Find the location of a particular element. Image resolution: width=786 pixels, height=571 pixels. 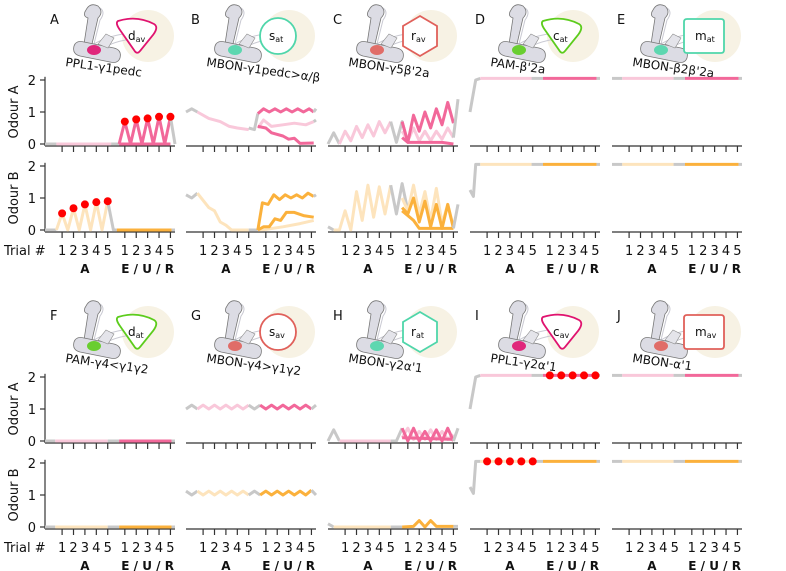

odour-badge: mav is located at coordinates (704, 332).